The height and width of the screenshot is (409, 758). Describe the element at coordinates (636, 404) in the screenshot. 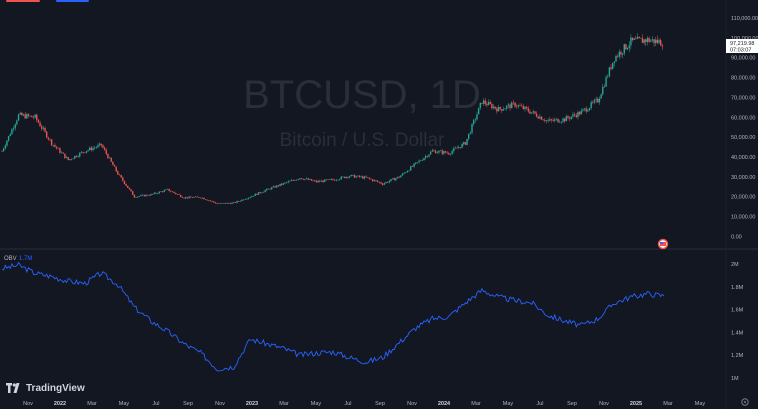

I see `time-tick-label: 2025` at that location.